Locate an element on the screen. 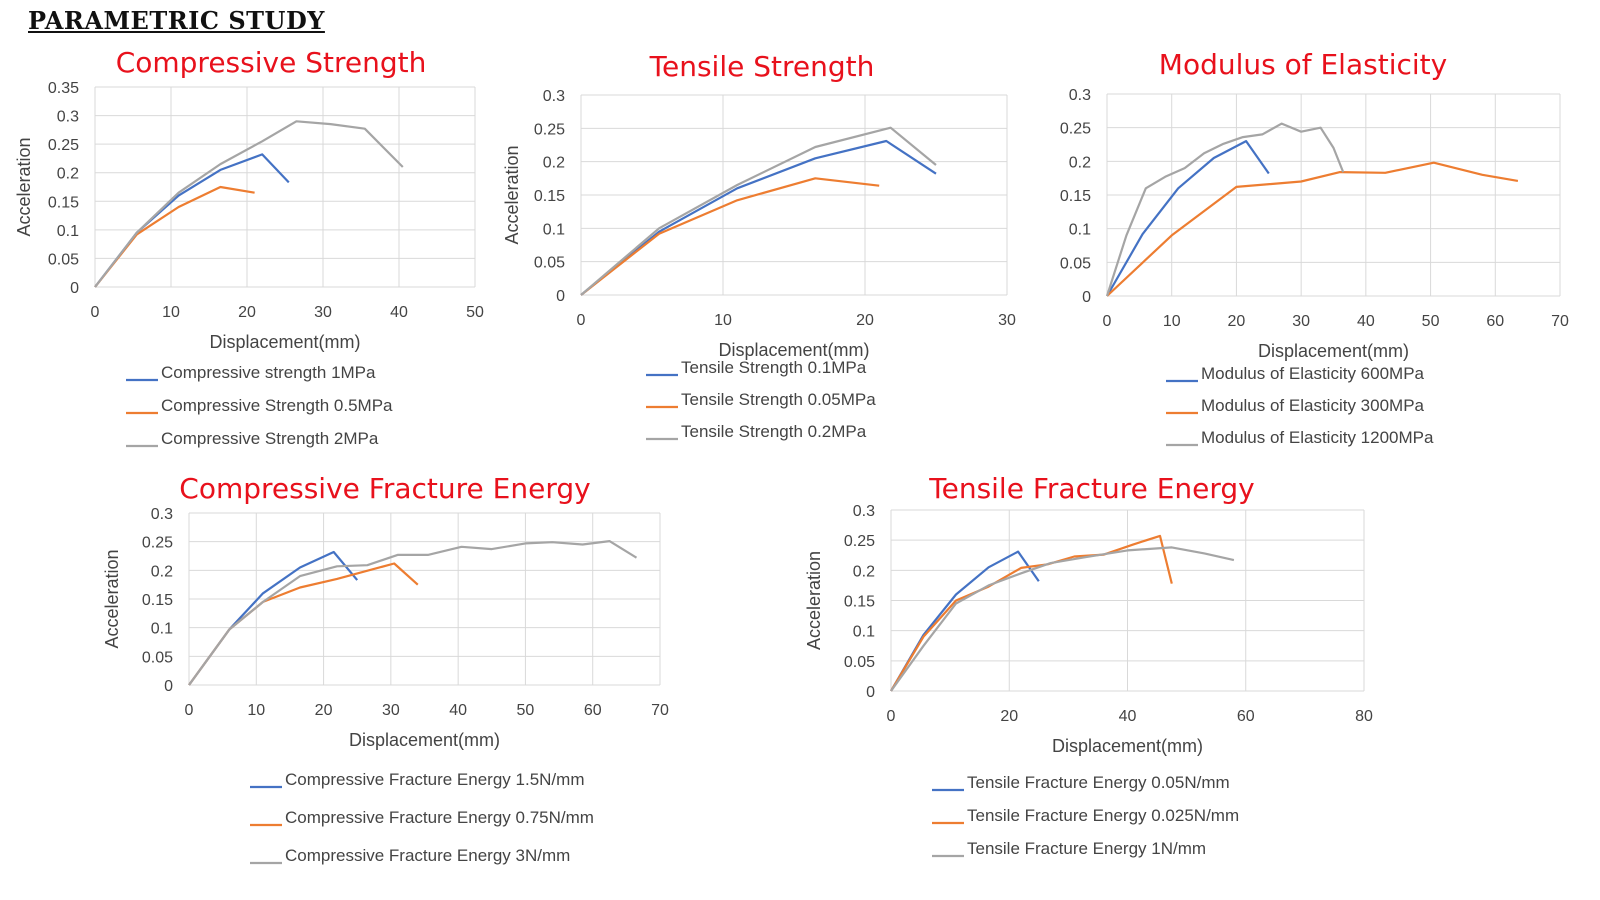 The width and height of the screenshot is (1600, 900). chart-title: Modulus of Elasticity is located at coordinates (1303, 64).